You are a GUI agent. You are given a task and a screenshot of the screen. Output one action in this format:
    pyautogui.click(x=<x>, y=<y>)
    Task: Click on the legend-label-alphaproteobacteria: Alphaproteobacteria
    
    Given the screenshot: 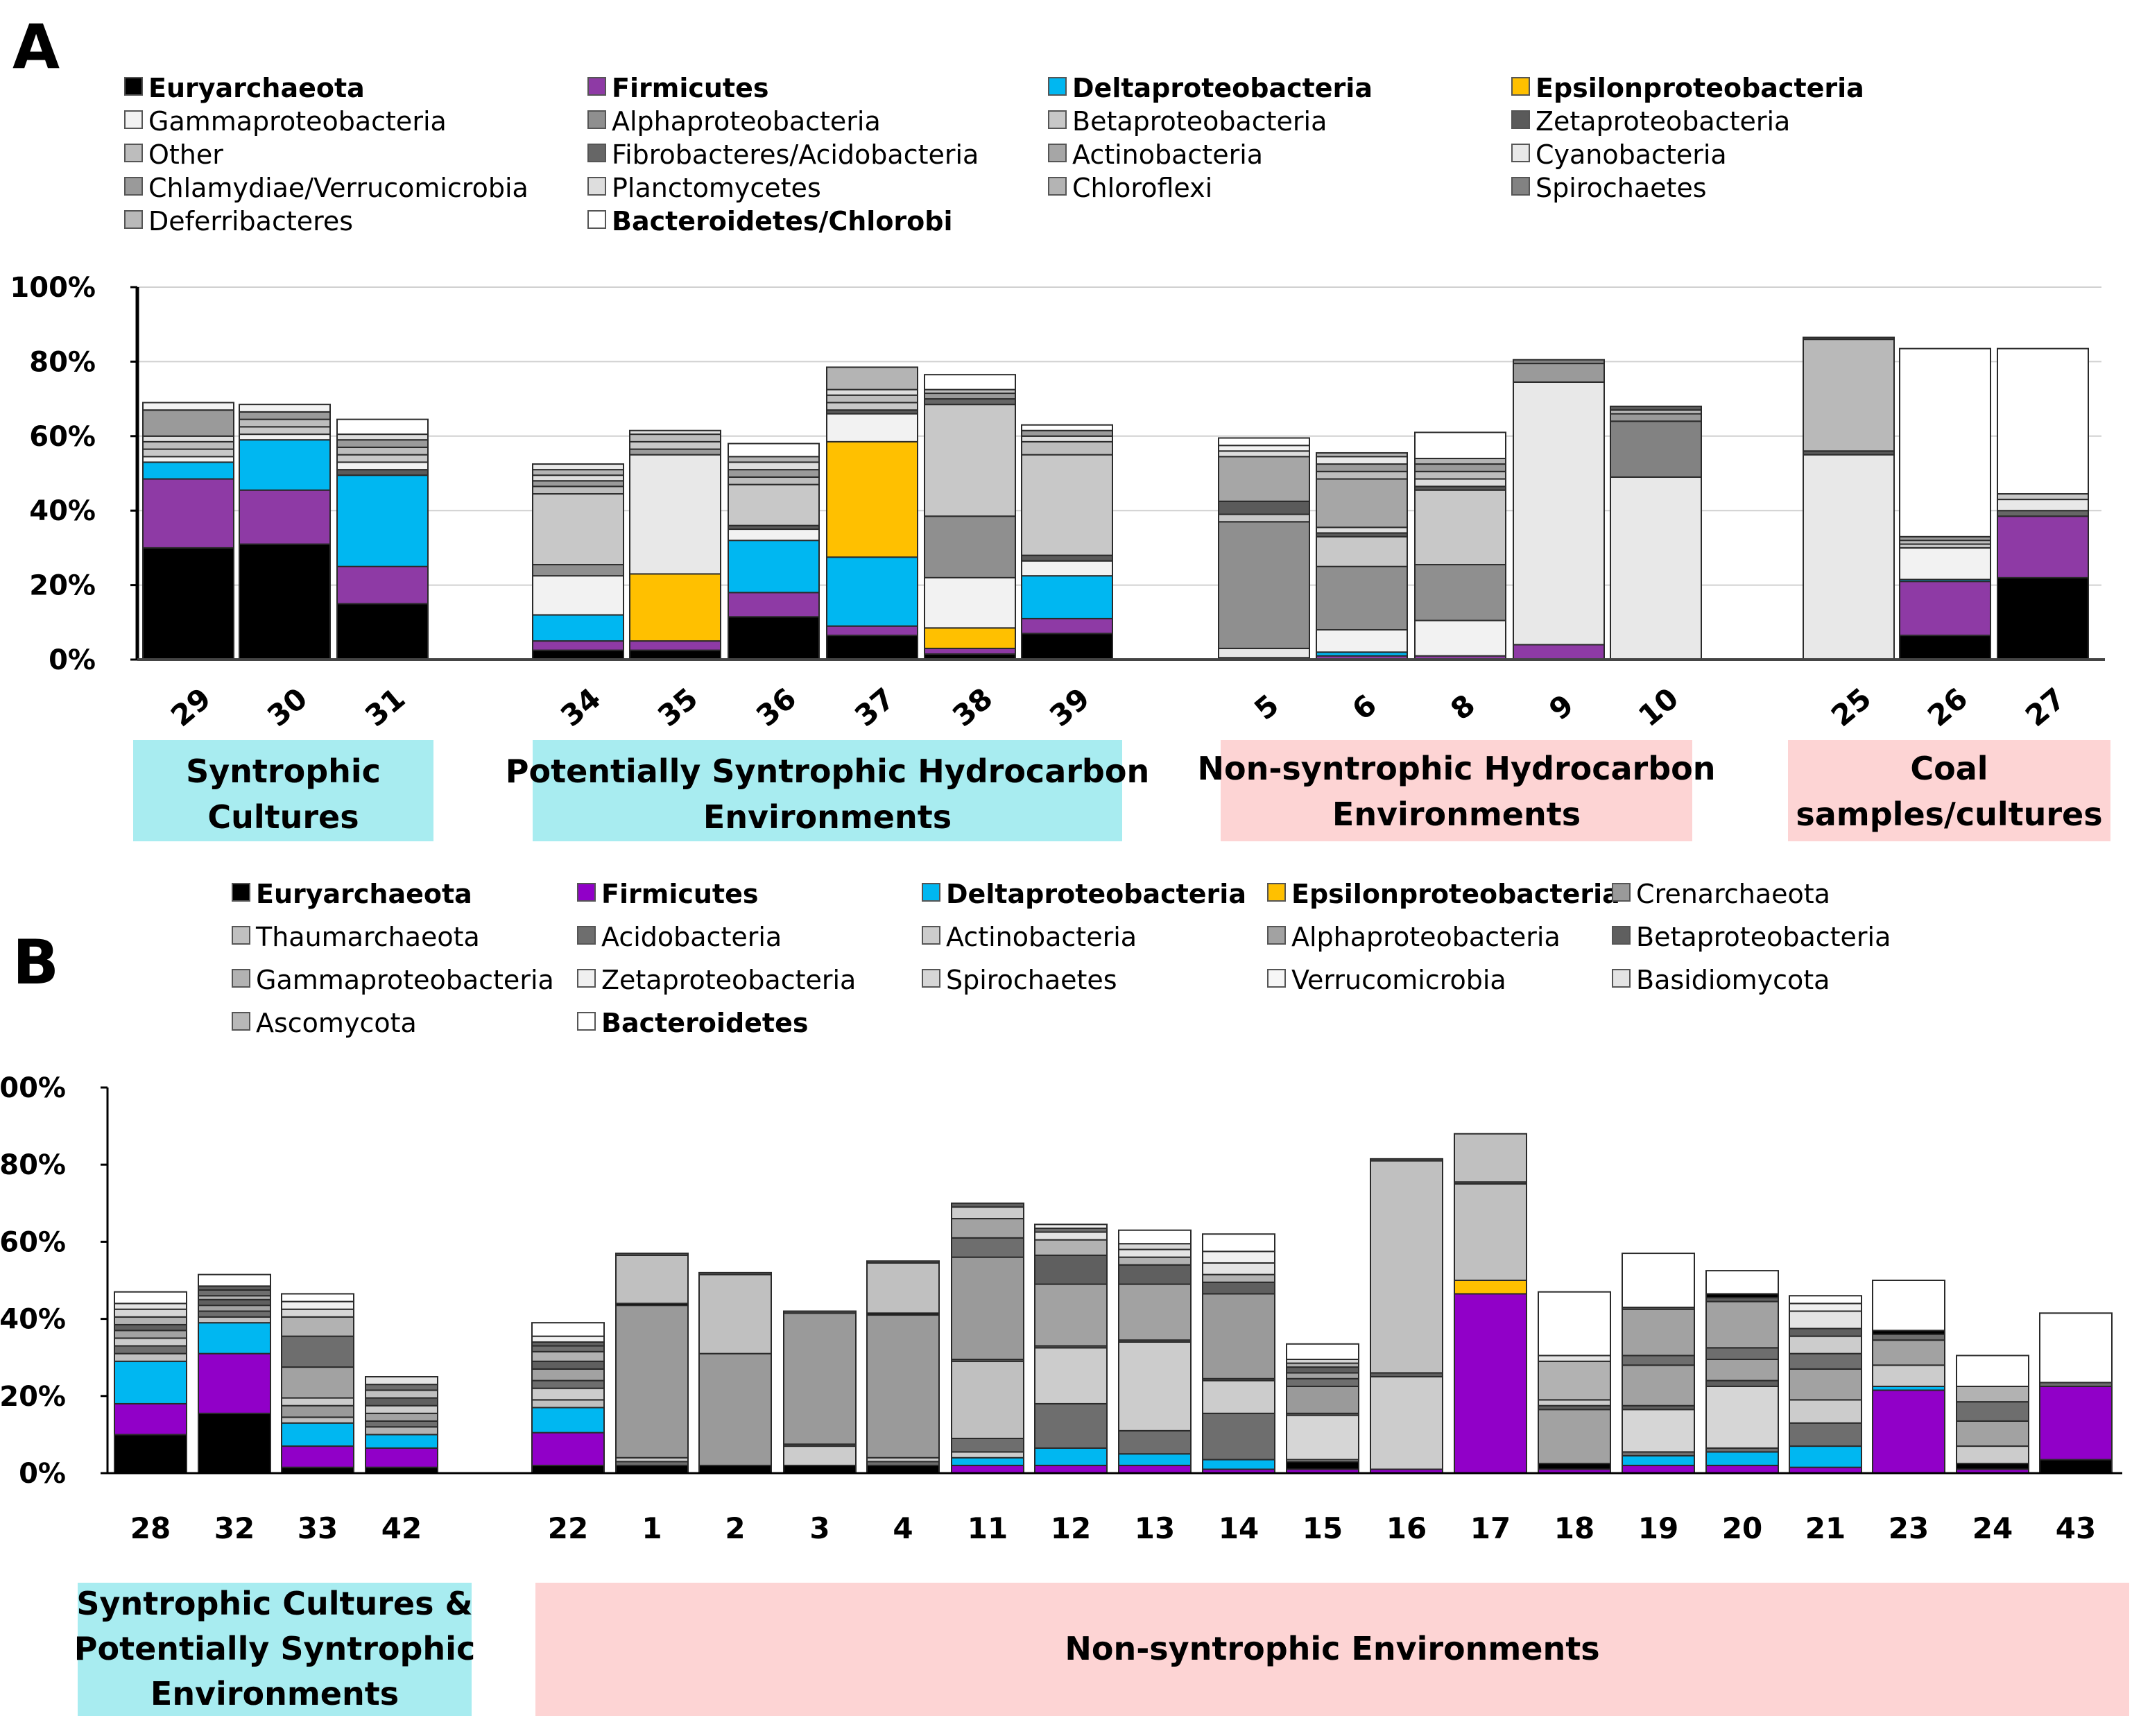 What is the action you would take?
    pyautogui.click(x=747, y=122)
    